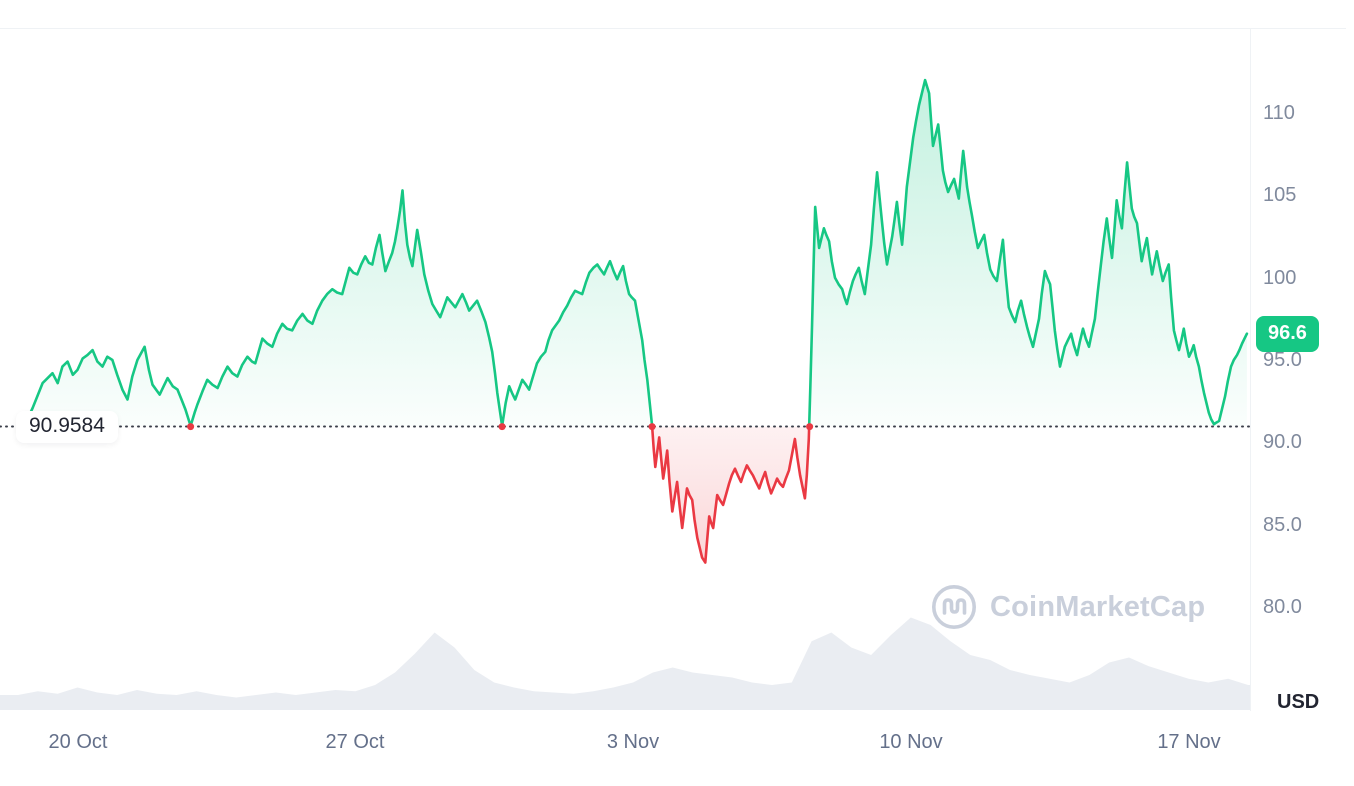  I want to click on x-tick-label: 3 Nov, so click(633, 742).